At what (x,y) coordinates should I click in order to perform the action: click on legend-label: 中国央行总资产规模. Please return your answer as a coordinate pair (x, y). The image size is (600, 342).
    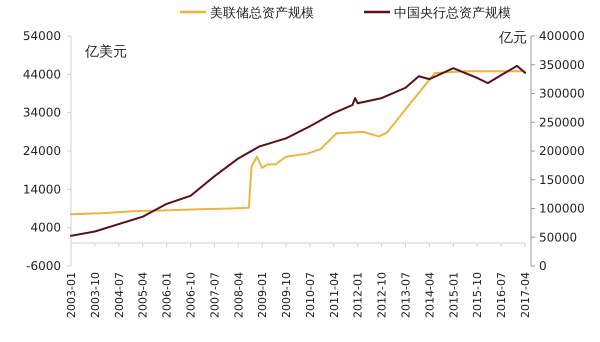
    Looking at the image, I should click on (452, 13).